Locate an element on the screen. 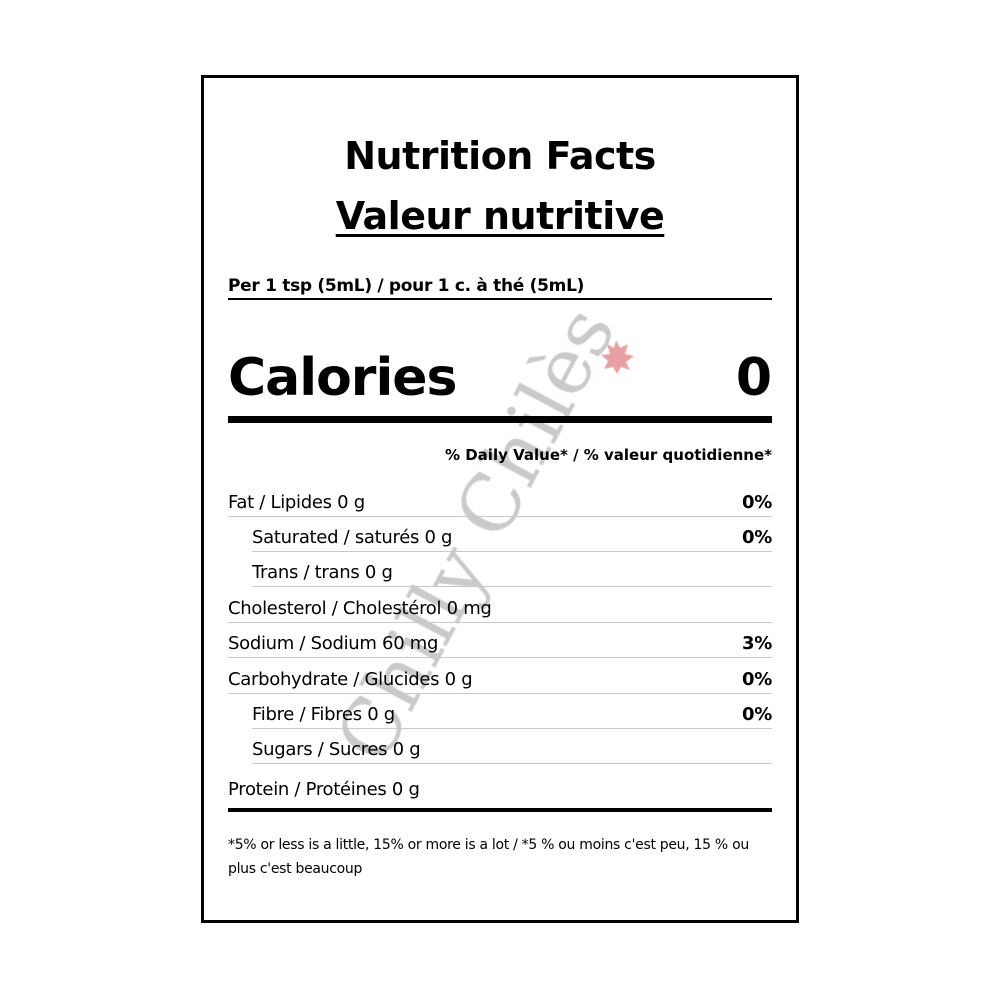  nutrient-label: Carbohydrate / Glucides 0 g is located at coordinates (350, 679).